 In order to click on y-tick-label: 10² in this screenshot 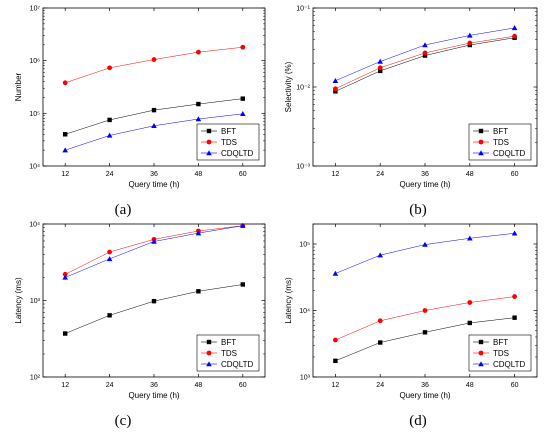, I will do `click(35, 378)`.